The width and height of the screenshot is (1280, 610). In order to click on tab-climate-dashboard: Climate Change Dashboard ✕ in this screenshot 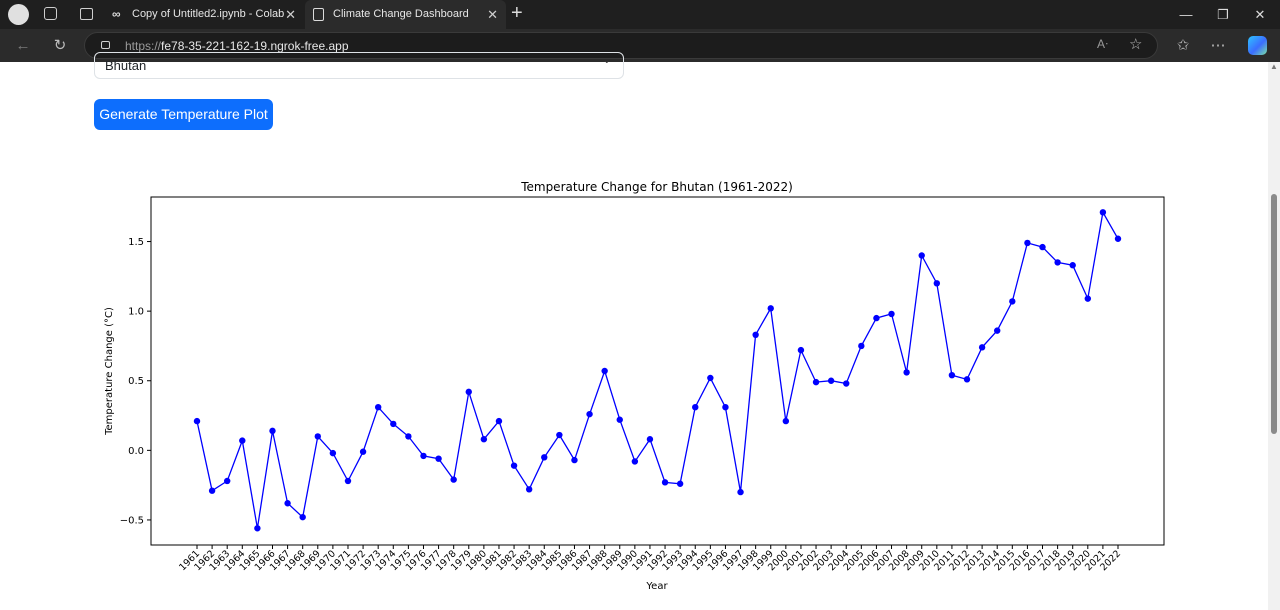, I will do `click(405, 14)`.